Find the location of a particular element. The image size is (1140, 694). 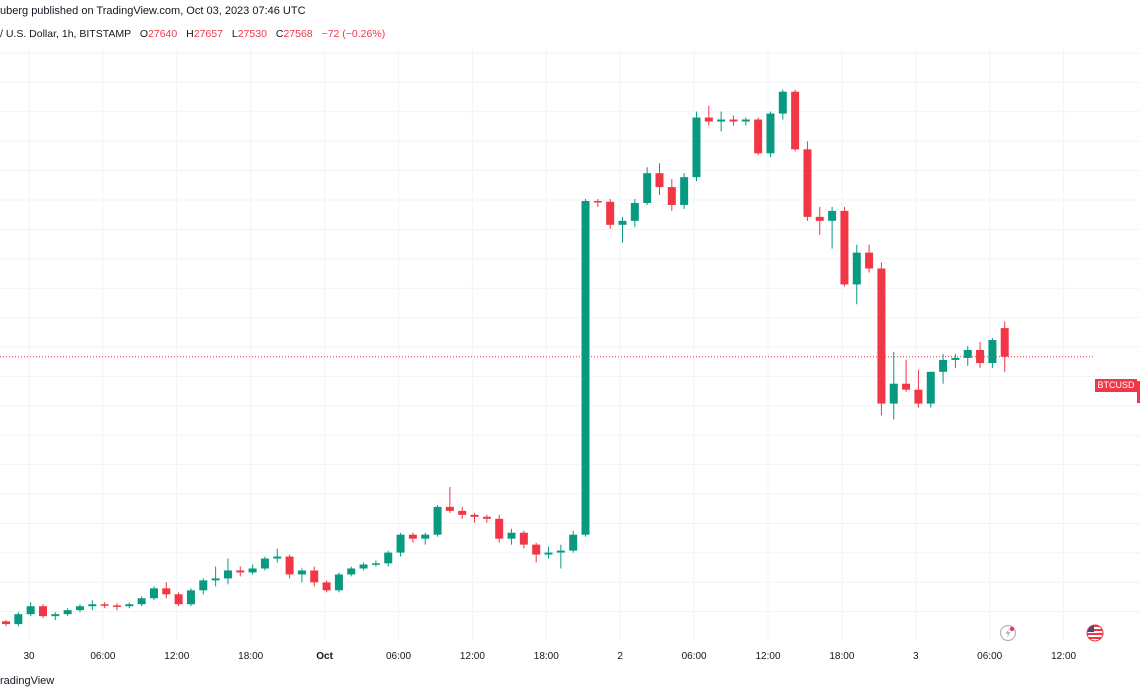

x-tick-label: 30 is located at coordinates (29, 656).